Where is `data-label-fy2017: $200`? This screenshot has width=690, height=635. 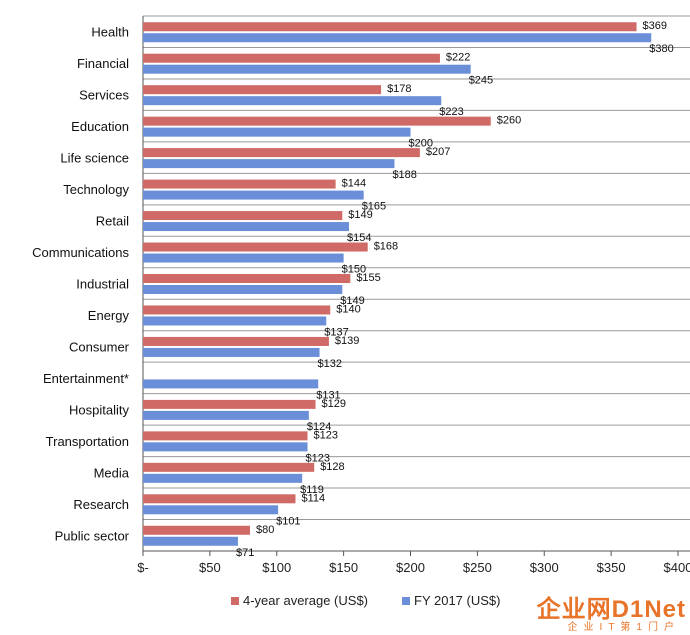
data-label-fy2017: $200 is located at coordinates (421, 144).